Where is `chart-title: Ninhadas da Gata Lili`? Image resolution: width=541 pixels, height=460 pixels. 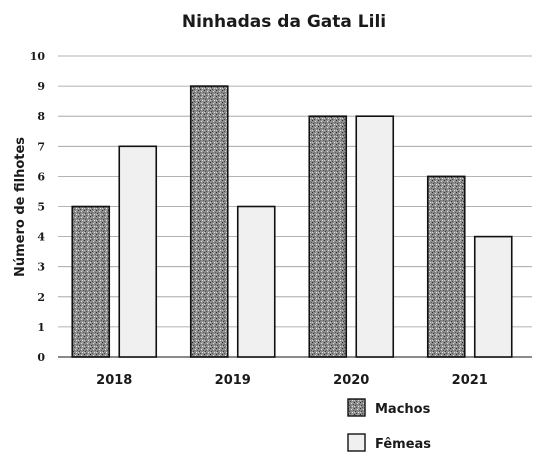 chart-title: Ninhadas da Gata Lili is located at coordinates (284, 22).